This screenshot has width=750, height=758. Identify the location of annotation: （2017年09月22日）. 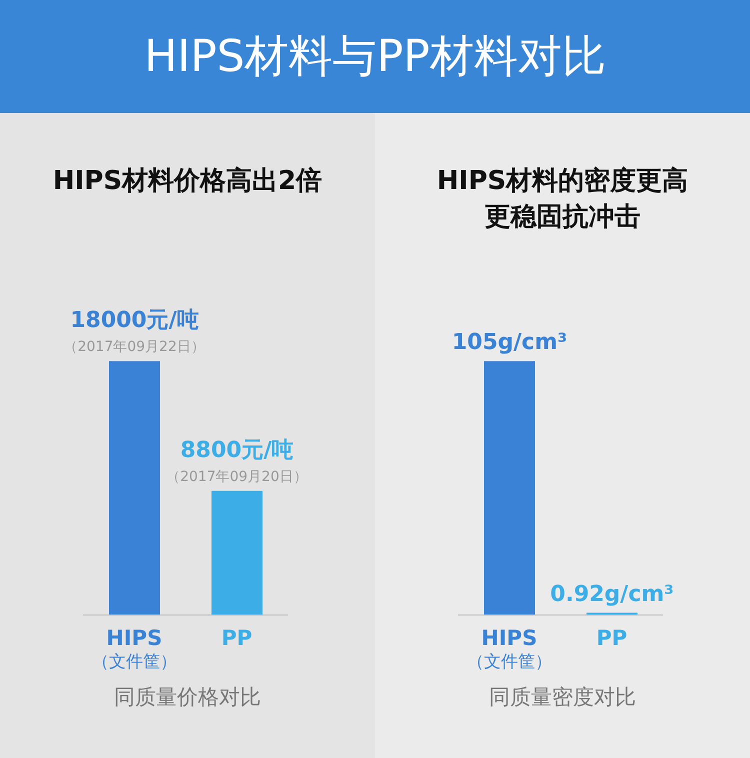
(134, 347).